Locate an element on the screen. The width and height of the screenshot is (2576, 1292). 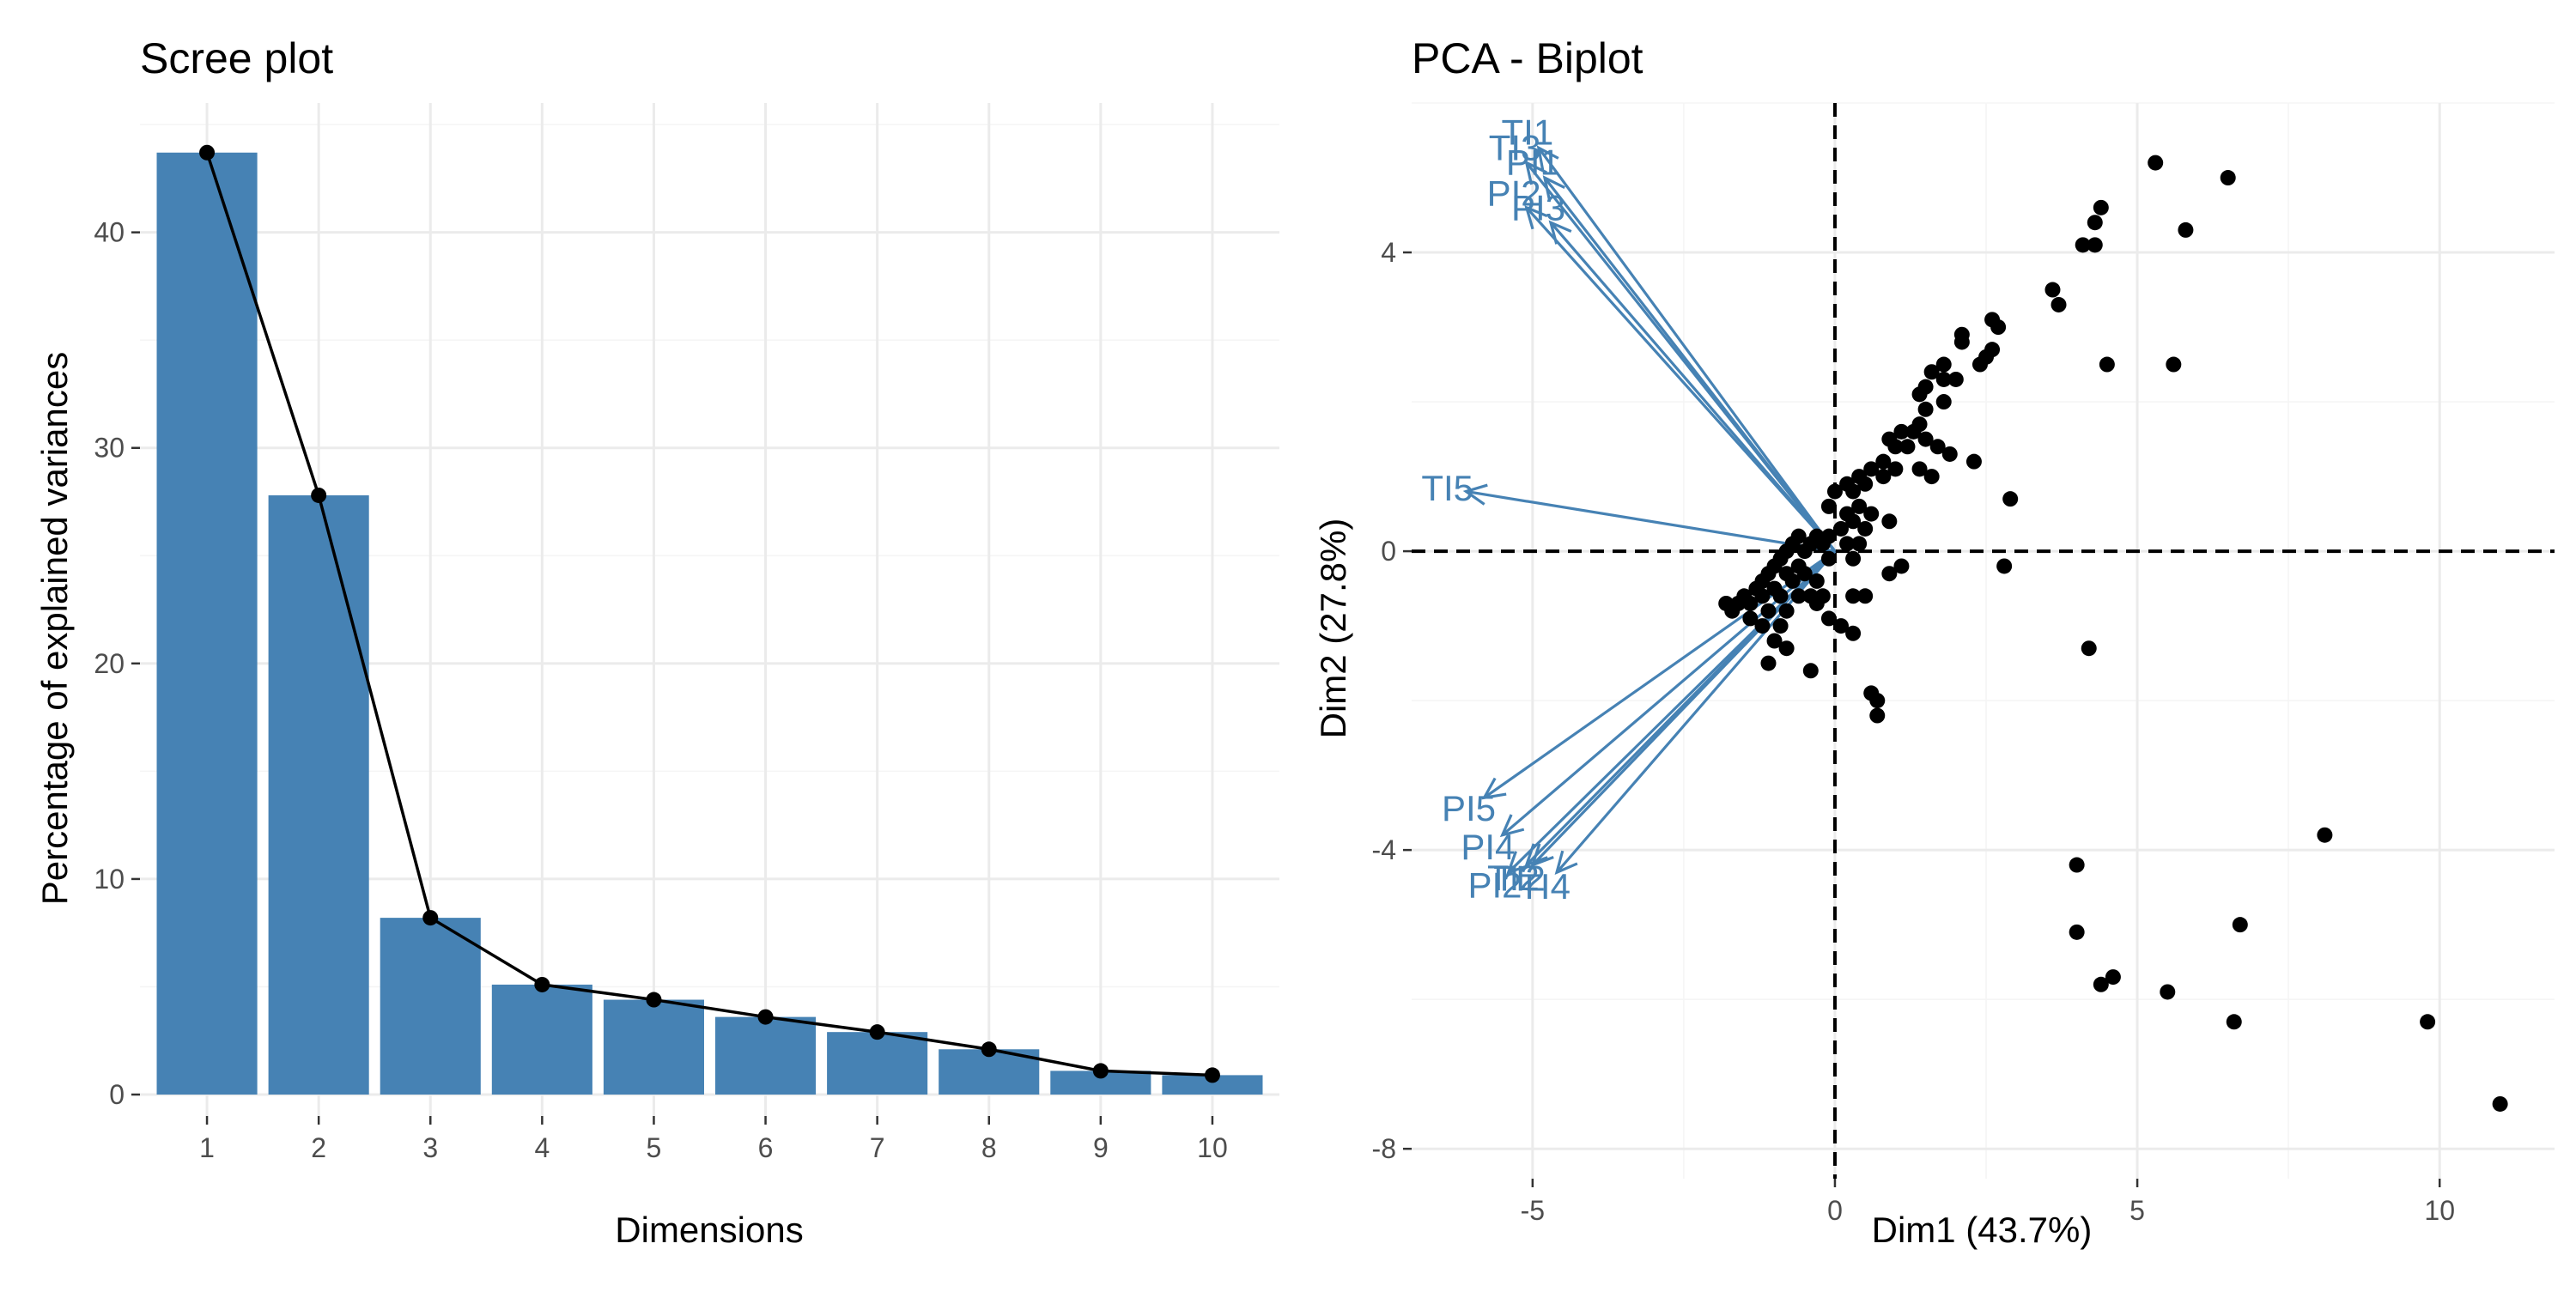
biplot-arrow-label: TI5 is located at coordinates (1447, 488).